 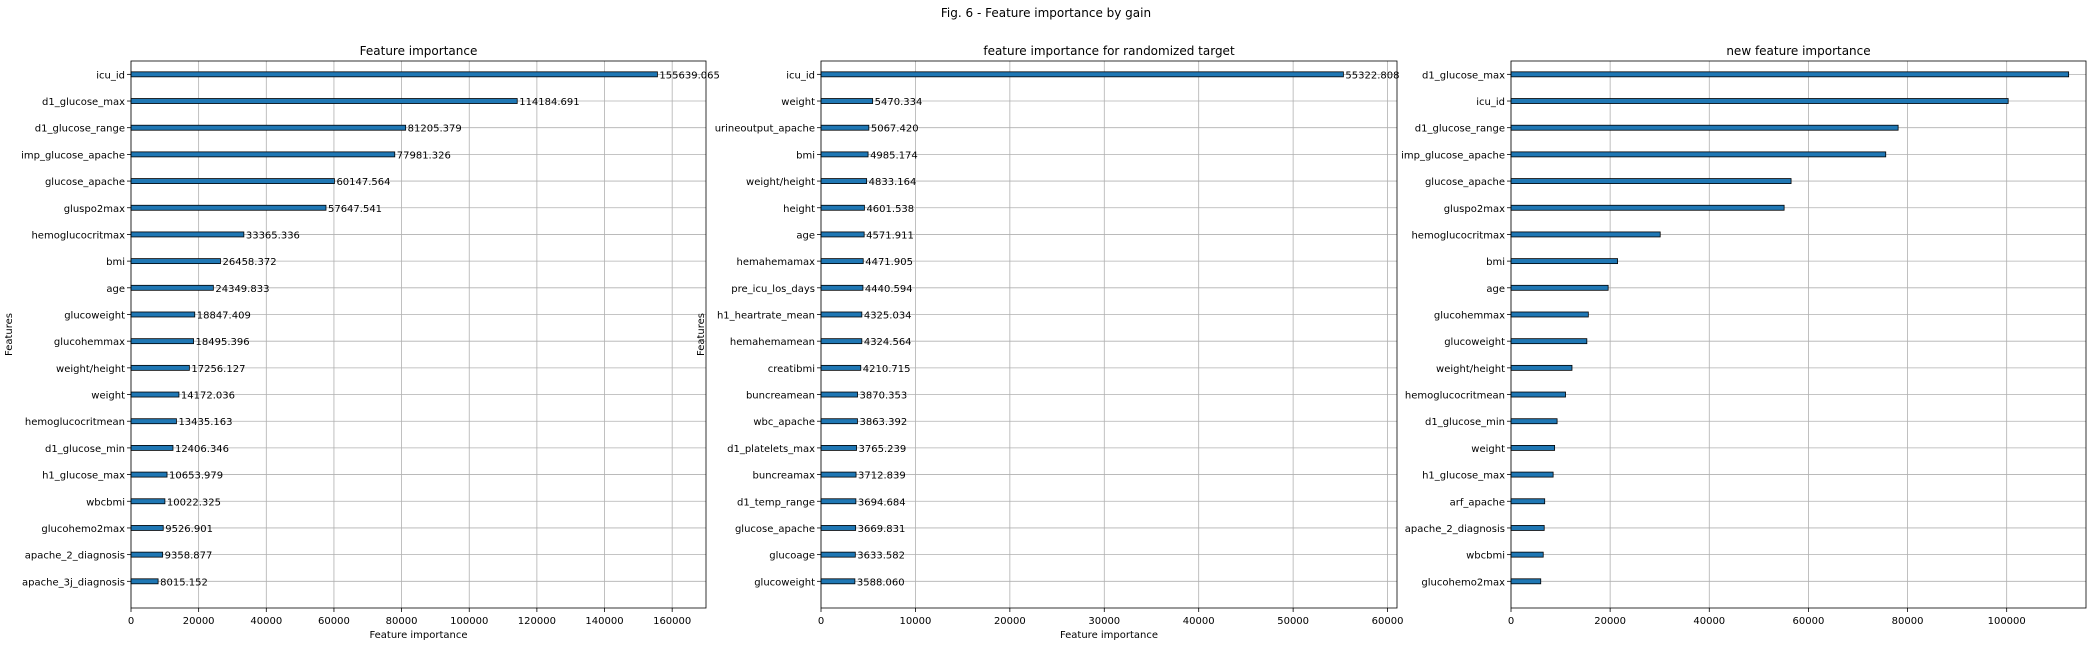 I want to click on data-label: 9358.877, so click(x=189, y=556).